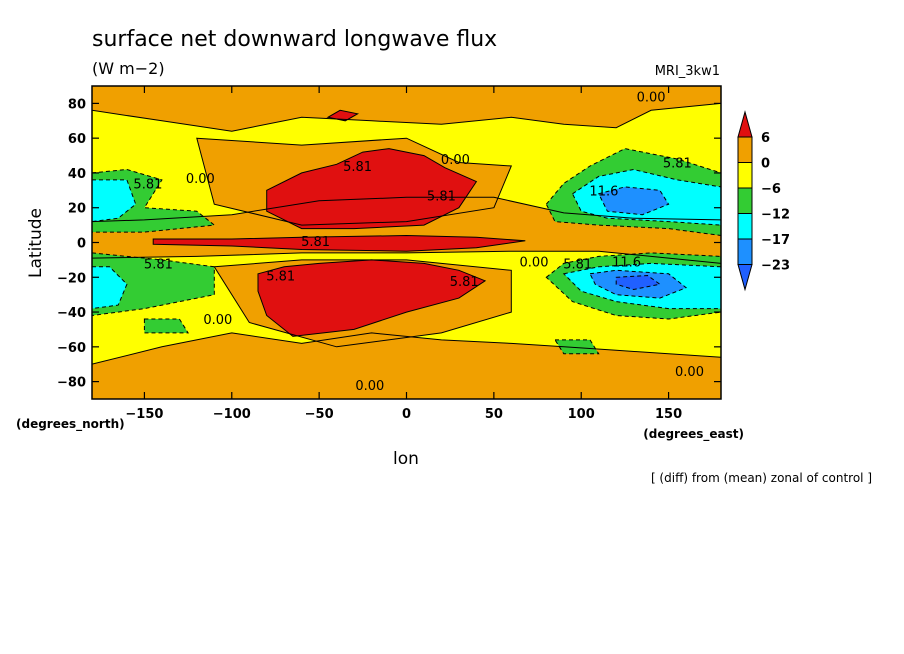  I want to click on x-tick-label-2: −50, so click(319, 414).